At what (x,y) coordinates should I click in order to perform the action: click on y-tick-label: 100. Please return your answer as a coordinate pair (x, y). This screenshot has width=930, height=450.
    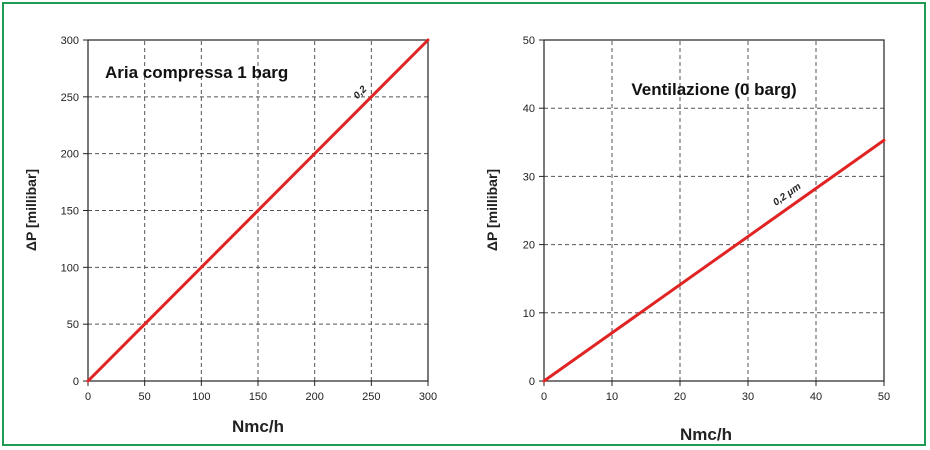
    Looking at the image, I should click on (70, 268).